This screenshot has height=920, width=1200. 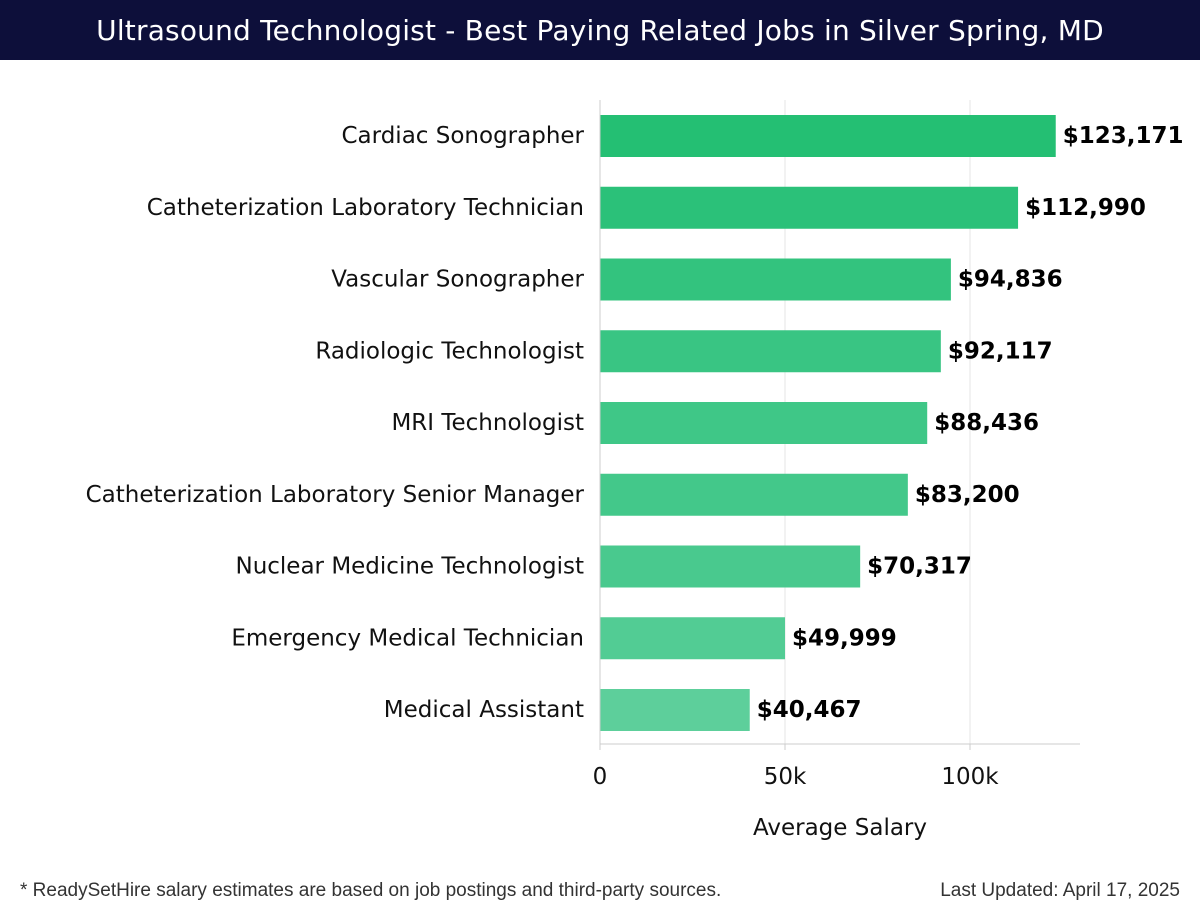 I want to click on value-label-2: $94,836, so click(x=1010, y=280).